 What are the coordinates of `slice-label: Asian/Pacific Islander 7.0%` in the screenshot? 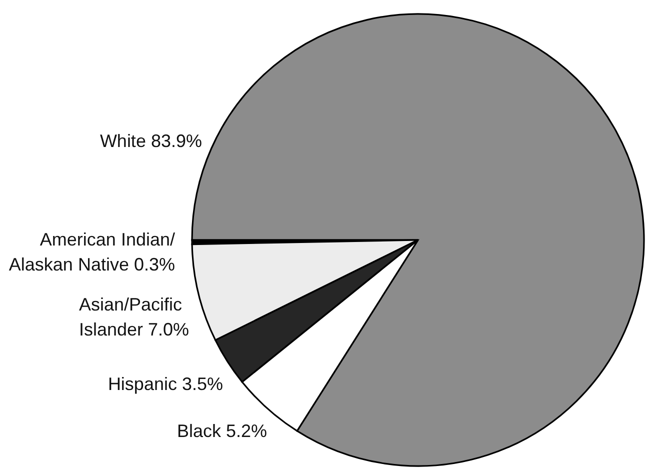 It's located at (134, 317).